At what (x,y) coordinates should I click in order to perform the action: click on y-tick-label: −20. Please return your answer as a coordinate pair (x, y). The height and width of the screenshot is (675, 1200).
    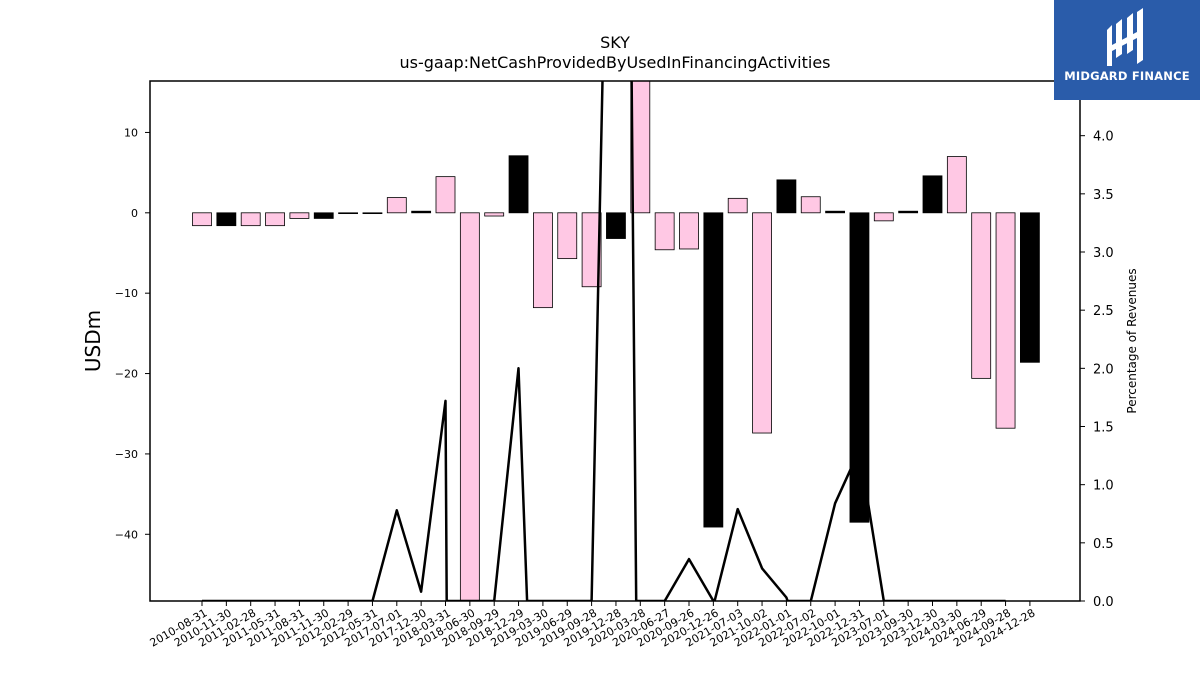
    Looking at the image, I should click on (126, 374).